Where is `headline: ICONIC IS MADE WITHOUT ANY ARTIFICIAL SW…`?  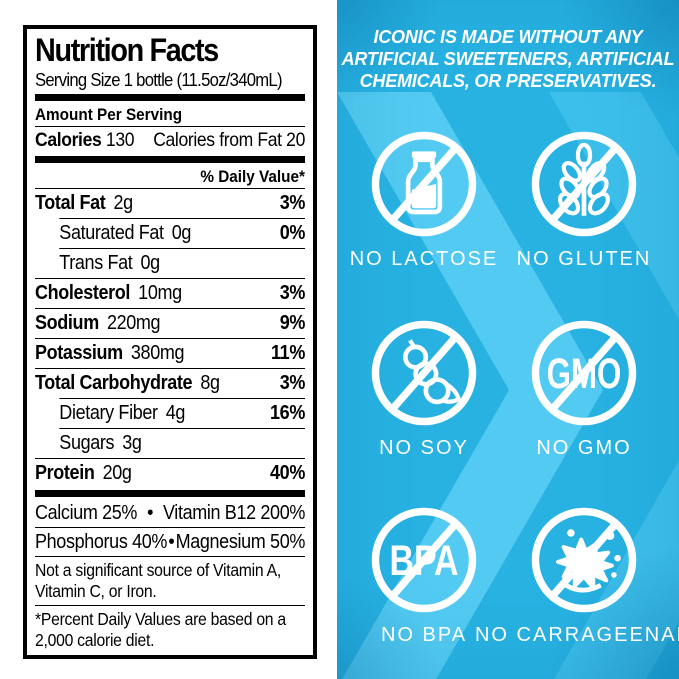
headline: ICONIC IS MADE WITHOUT ANY ARTIFICIAL SW… is located at coordinates (508, 59).